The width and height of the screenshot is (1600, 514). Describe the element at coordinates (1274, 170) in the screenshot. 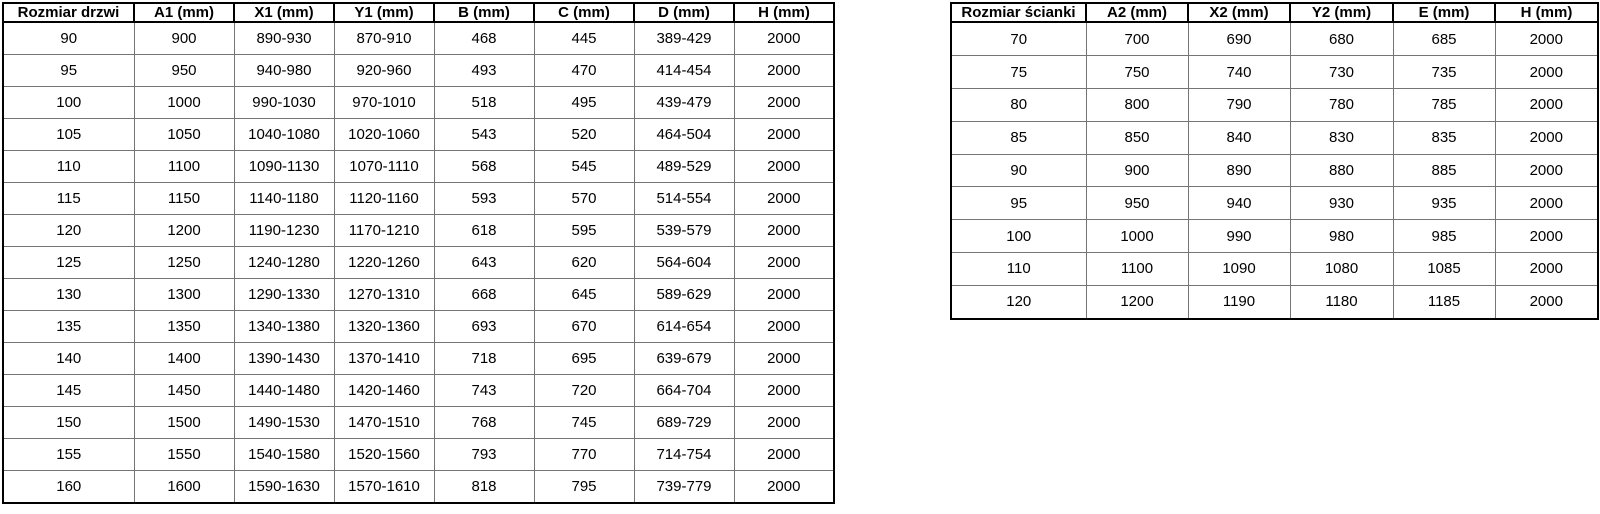

I see `table-row: 90 900 890 880 885 2000` at that location.